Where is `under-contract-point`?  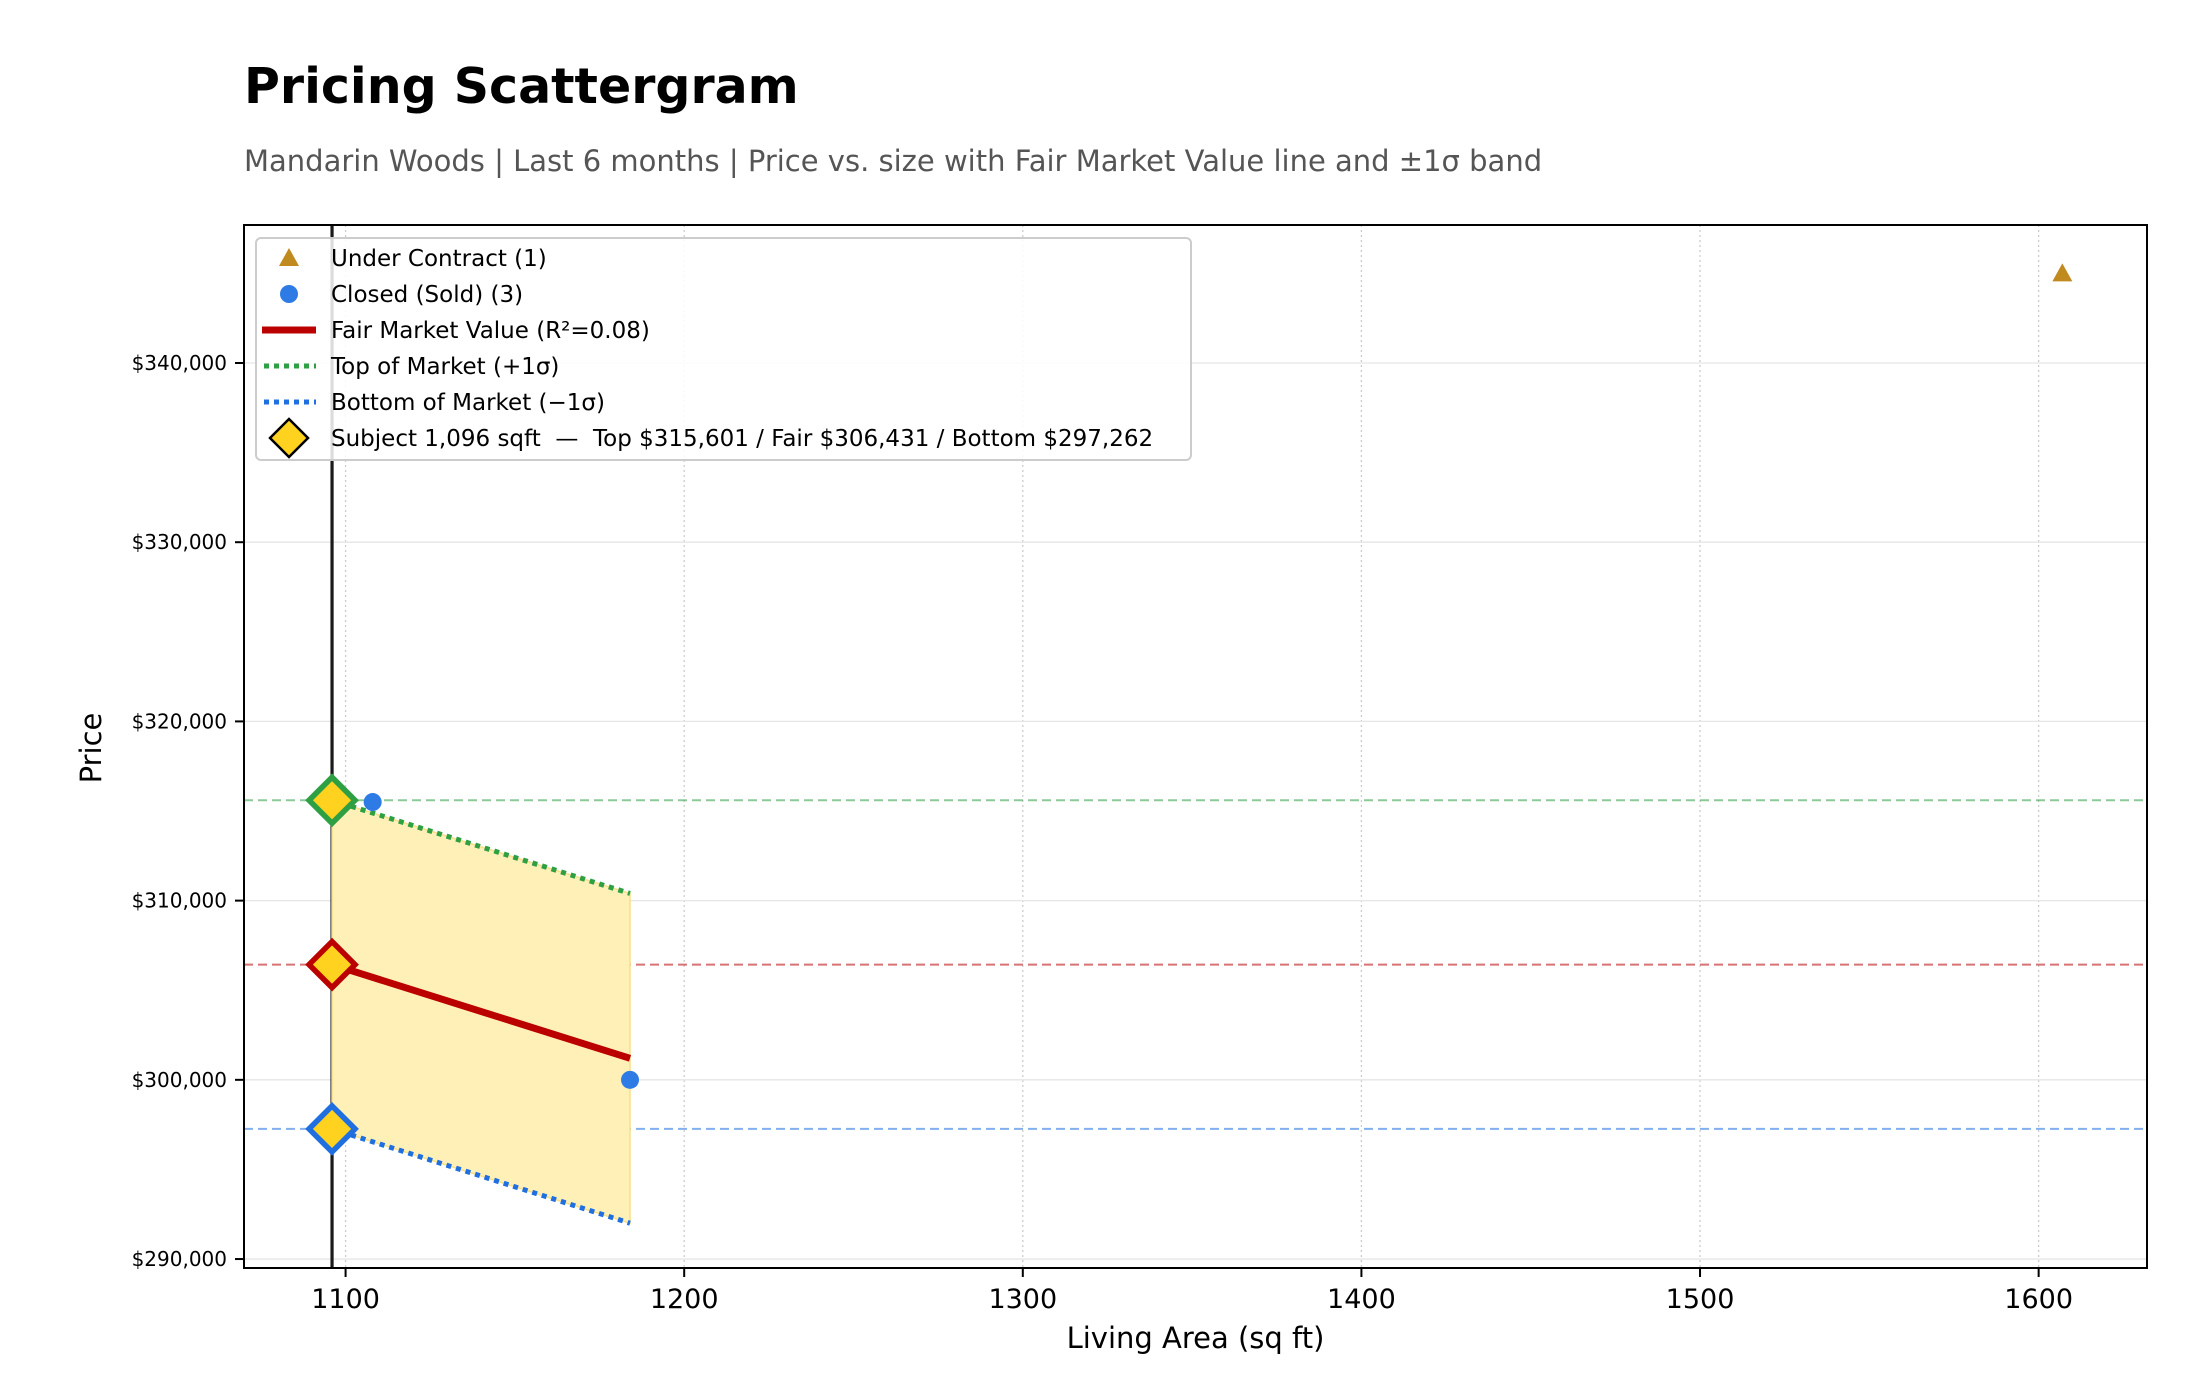 under-contract-point is located at coordinates (2062, 272).